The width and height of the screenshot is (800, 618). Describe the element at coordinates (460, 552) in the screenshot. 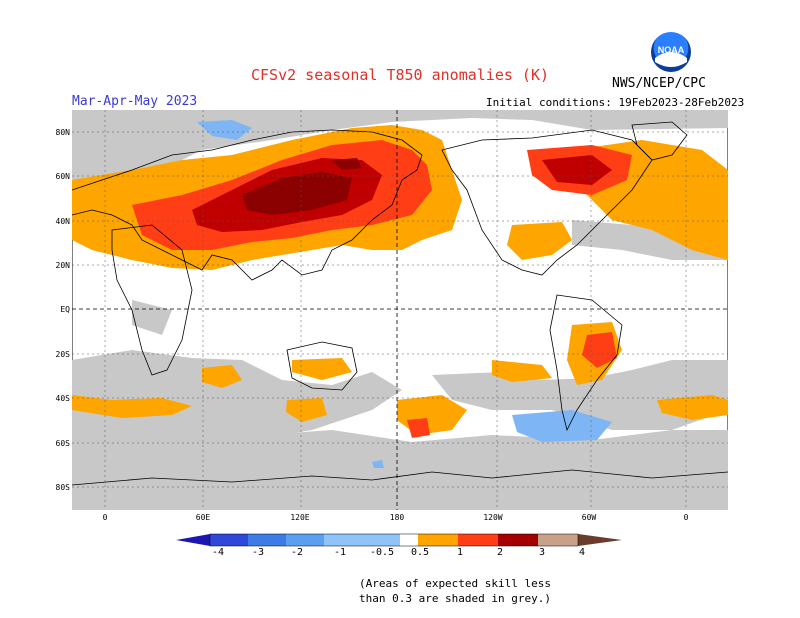

I see `colorbar-label: 1` at that location.